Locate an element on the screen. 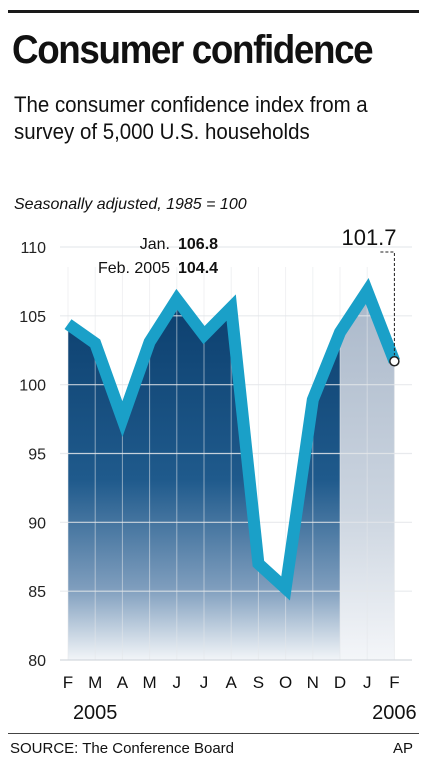  annotation-label: Feb. 2005 is located at coordinates (134, 268).